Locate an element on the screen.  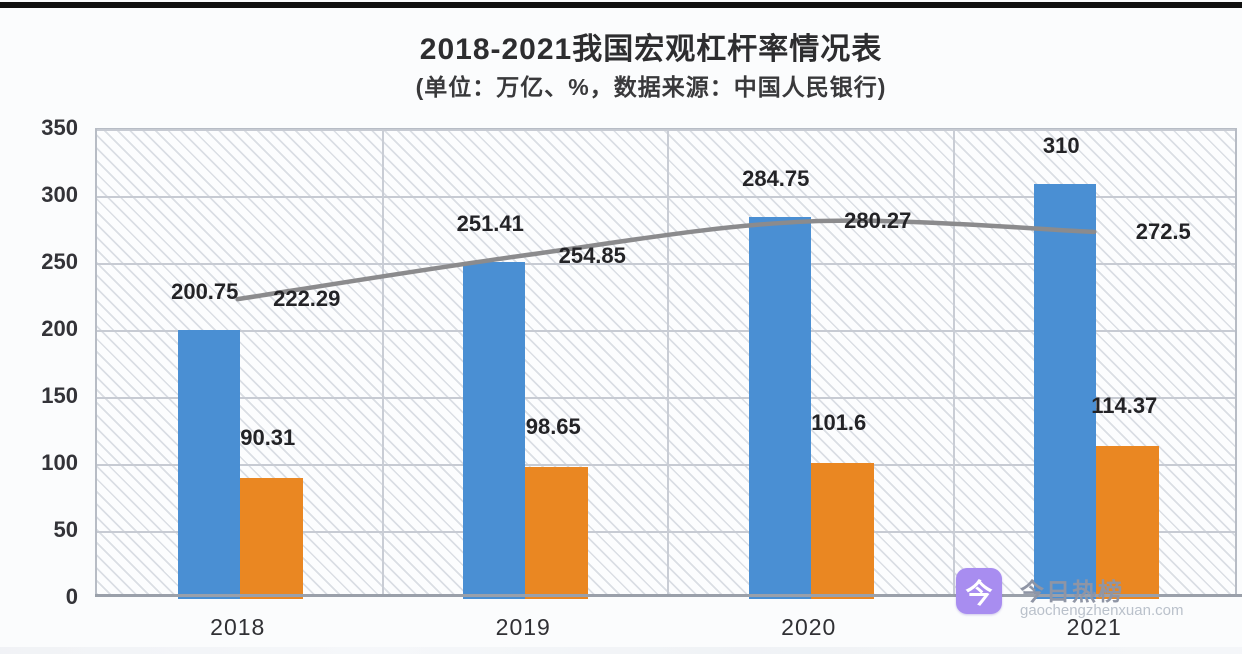
bar-2019-orange is located at coordinates (557, 532).